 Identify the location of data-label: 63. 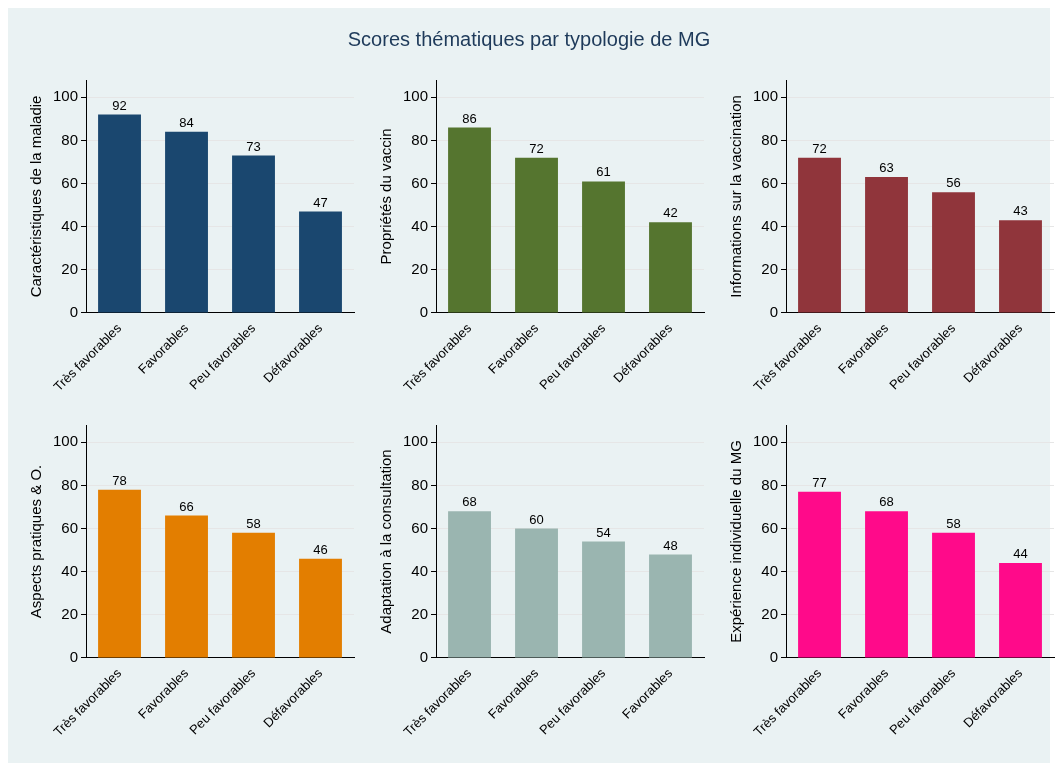
(886, 168).